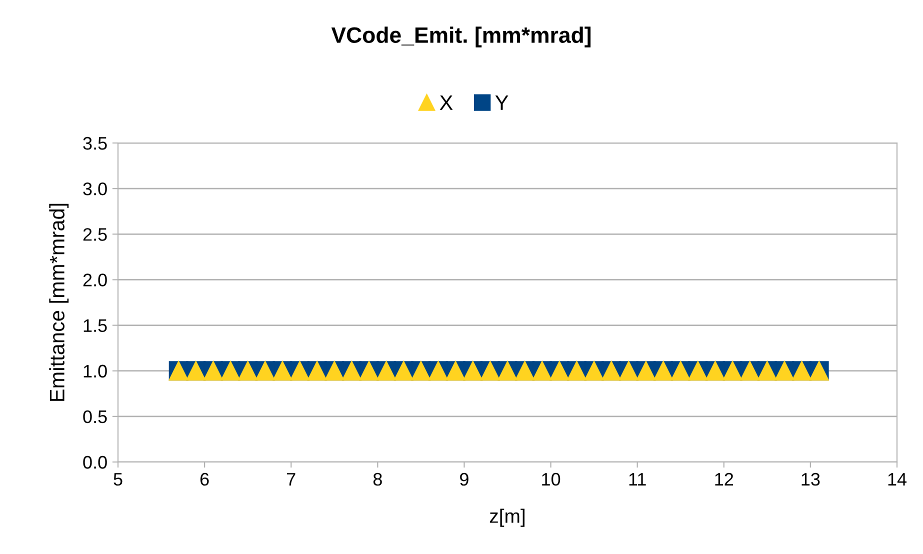  I want to click on x-tick-label: 14, so click(897, 479).